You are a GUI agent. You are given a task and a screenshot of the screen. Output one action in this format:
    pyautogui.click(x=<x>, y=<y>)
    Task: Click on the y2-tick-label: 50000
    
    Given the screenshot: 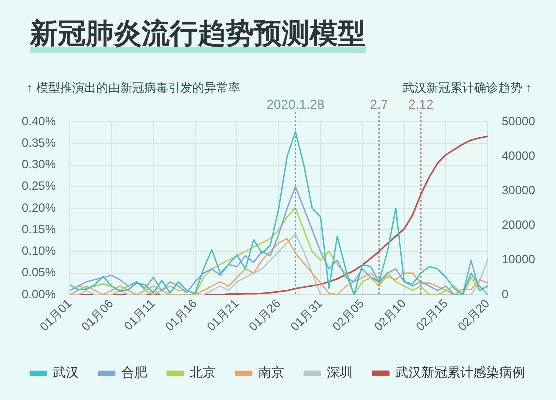 What is the action you would take?
    pyautogui.click(x=519, y=121)
    